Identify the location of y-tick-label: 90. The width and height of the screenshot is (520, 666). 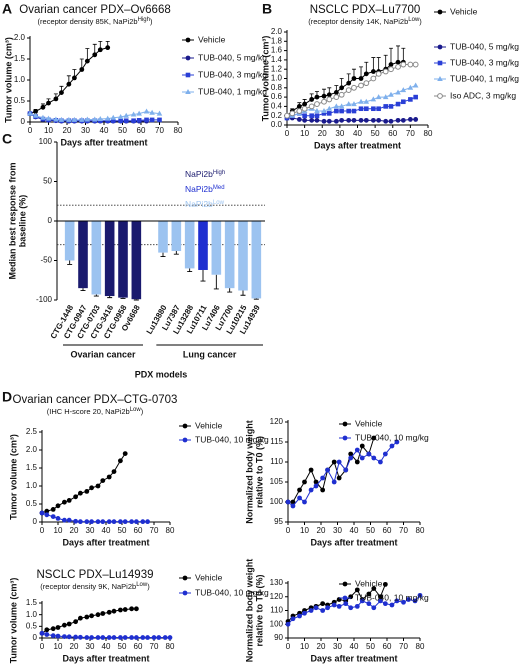
(278, 637).